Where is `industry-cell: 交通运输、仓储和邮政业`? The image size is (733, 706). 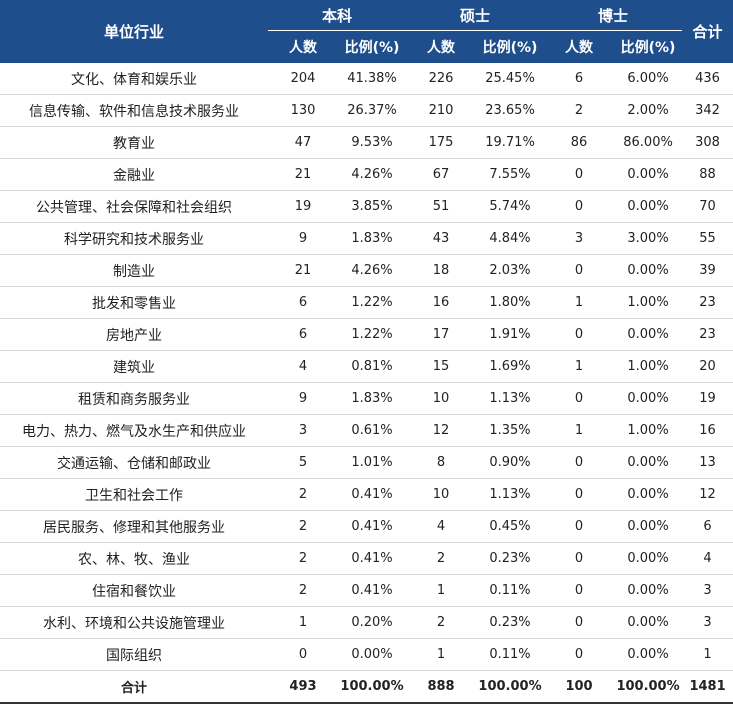
industry-cell: 交通运输、仓储和邮政业 is located at coordinates (134, 462).